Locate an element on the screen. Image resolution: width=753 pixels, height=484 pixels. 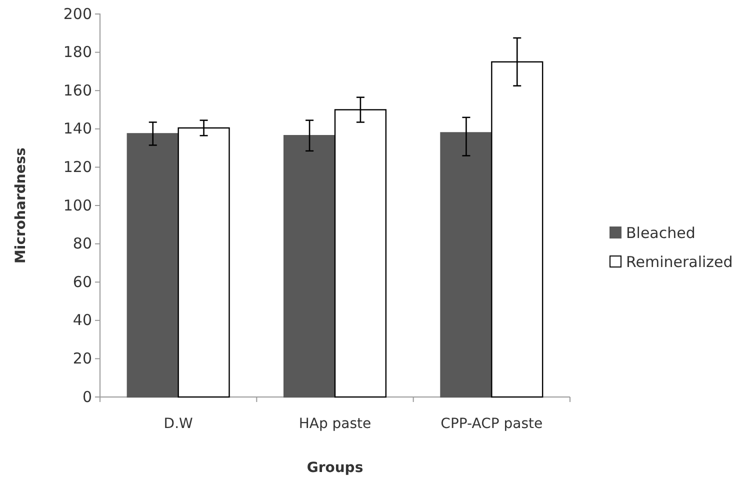
y-tick-label: 0 is located at coordinates (87, 397).